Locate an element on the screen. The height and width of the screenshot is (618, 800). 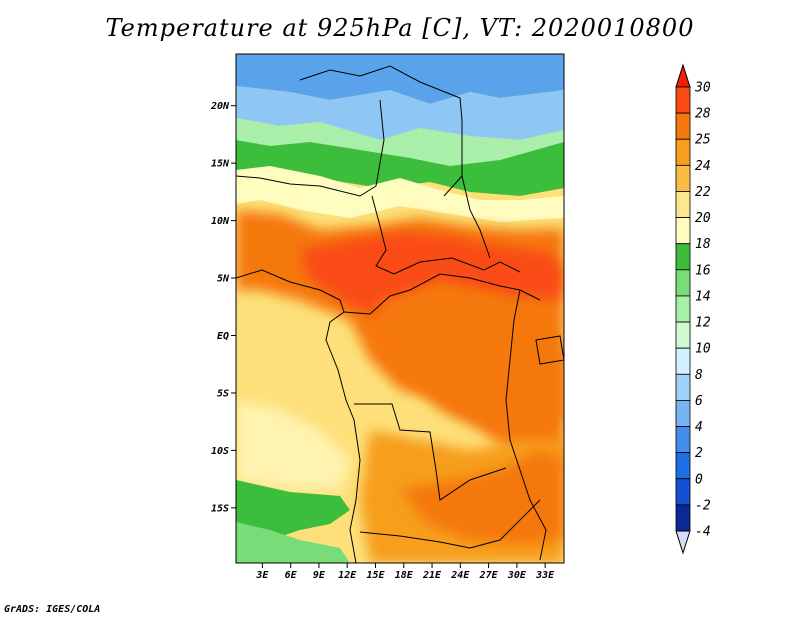
lon-tick-label: 12E is located at coordinates (347, 575).